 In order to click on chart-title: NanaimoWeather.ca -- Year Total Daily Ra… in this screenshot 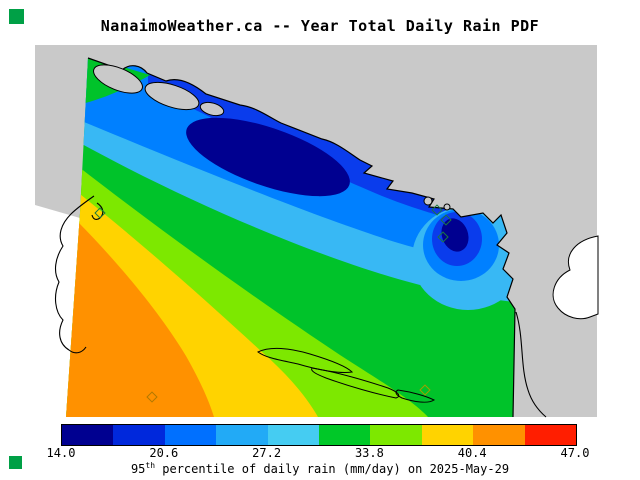, I will do `click(320, 26)`.